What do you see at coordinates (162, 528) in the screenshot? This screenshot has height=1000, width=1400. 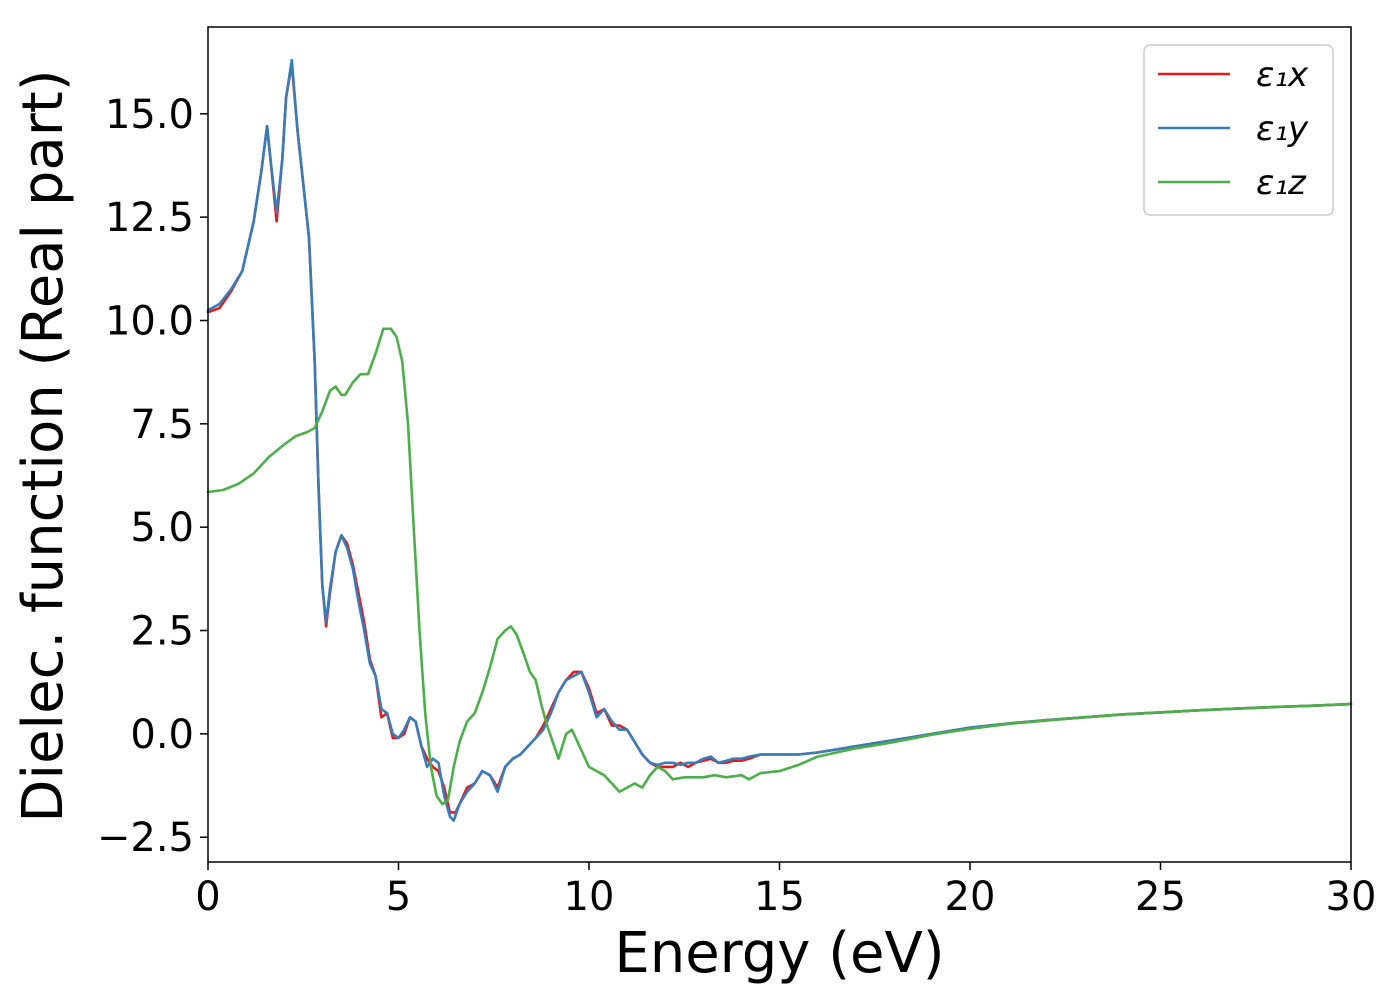 I see `y-tick-label: 5.0` at bounding box center [162, 528].